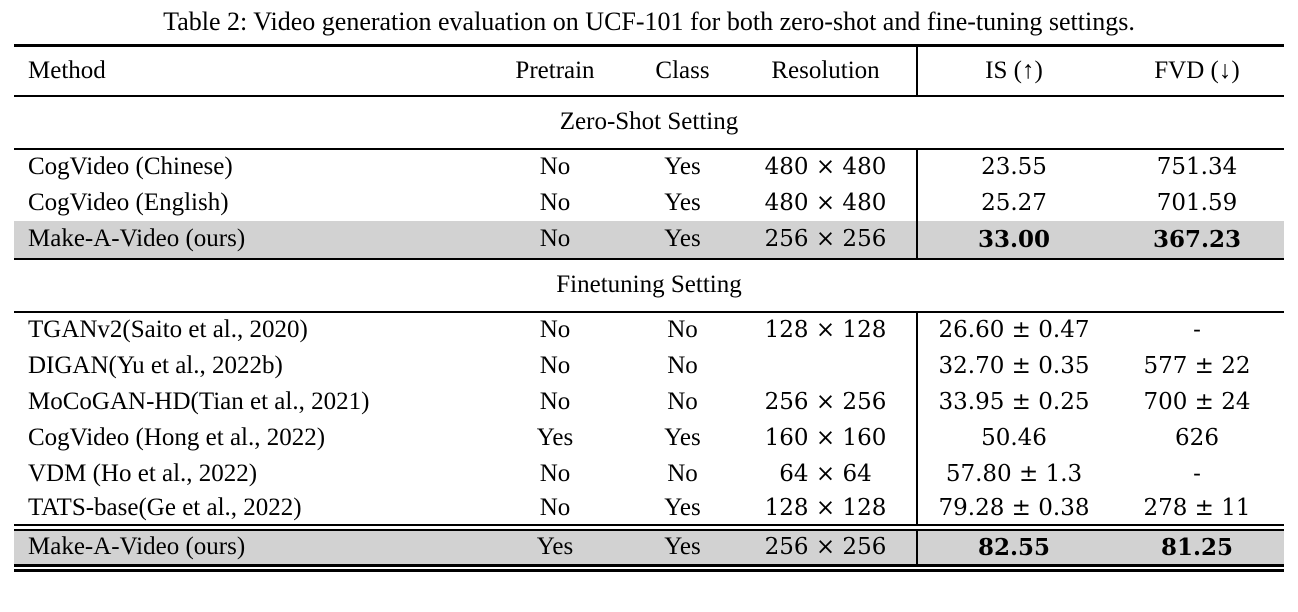 This screenshot has width=1298, height=612. What do you see at coordinates (1013, 547) in the screenshot?
I see `cell-is: 82.55` at bounding box center [1013, 547].